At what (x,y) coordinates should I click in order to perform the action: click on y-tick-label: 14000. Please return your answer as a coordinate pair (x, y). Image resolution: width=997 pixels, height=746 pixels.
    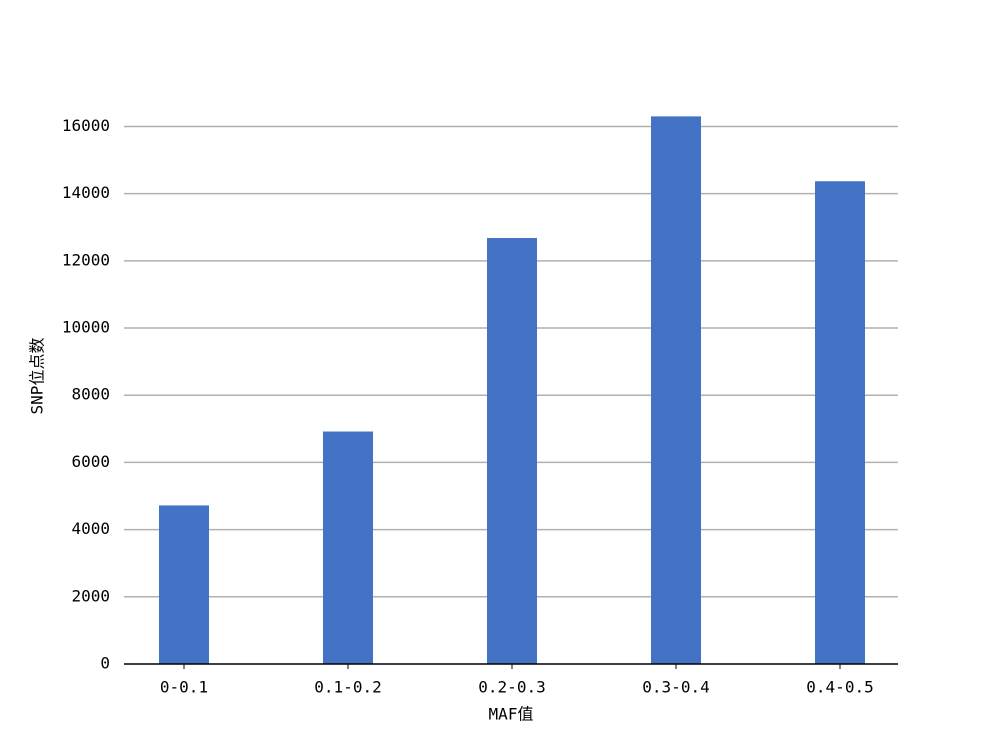
    Looking at the image, I should click on (86, 192).